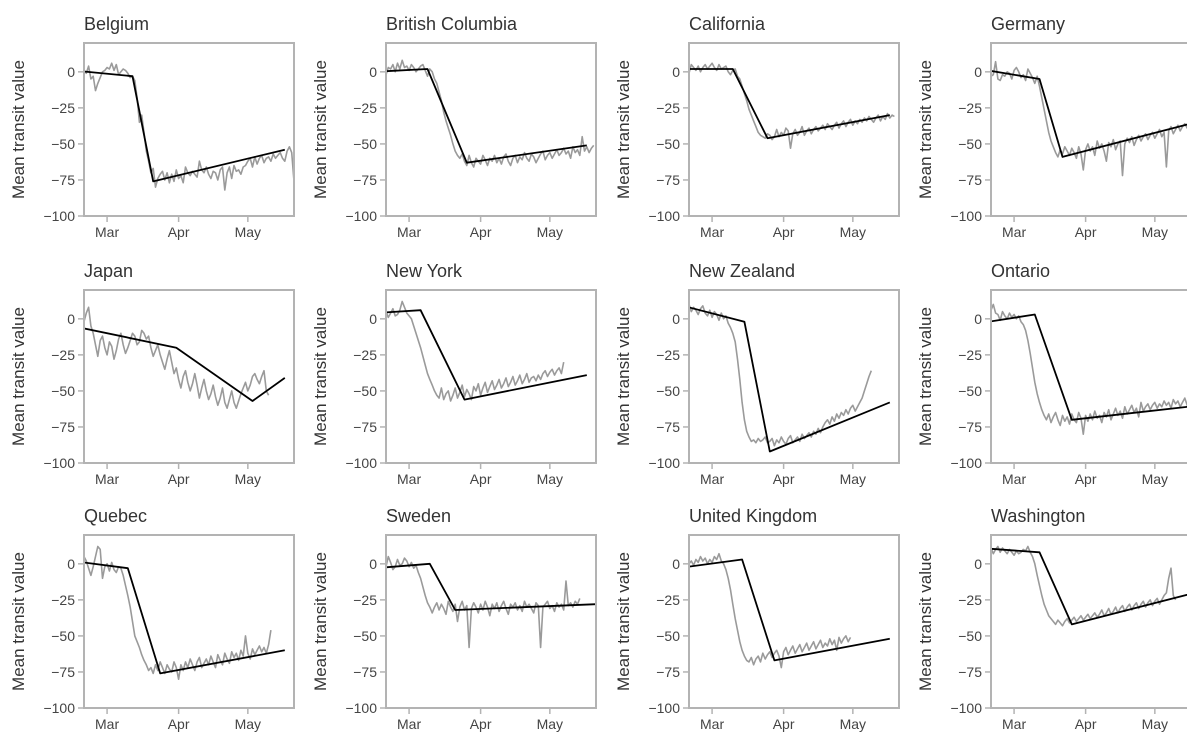 The image size is (1187, 733). Describe the element at coordinates (115, 516) in the screenshot. I see `panel-title: Quebec` at that location.